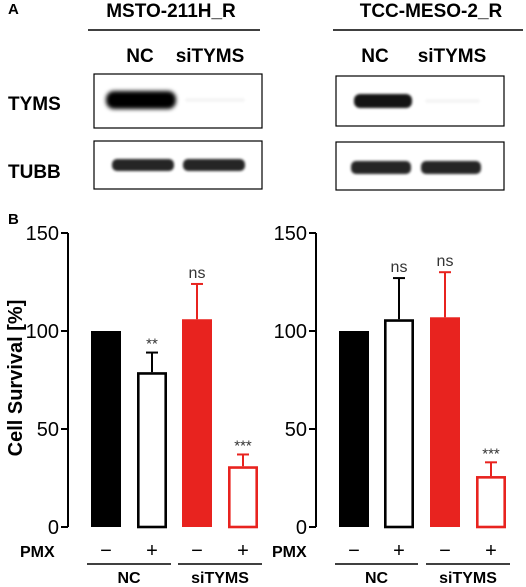 This screenshot has height=587, width=526. Describe the element at coordinates (13, 9) in the screenshot. I see `panel-a-label: A` at that location.